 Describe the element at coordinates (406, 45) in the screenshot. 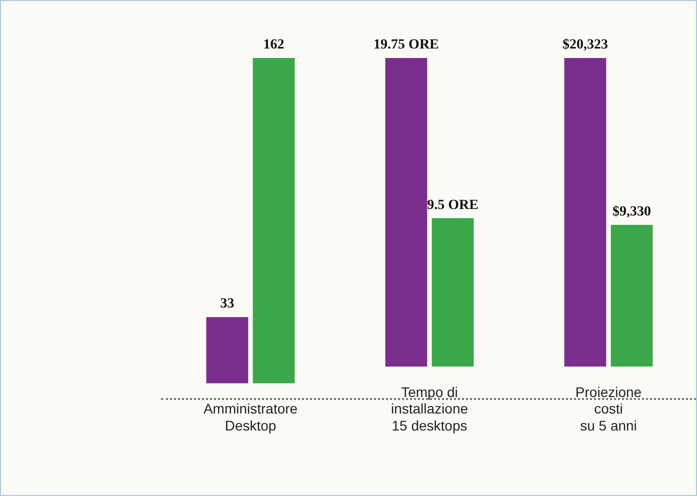

I see `data-label: 19.75 ORE` at that location.